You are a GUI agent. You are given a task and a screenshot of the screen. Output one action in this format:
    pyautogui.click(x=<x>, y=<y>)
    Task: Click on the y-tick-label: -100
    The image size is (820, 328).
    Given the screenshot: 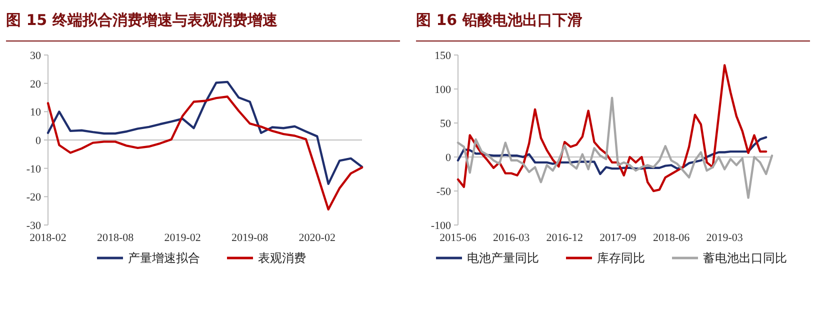 What is the action you would take?
    pyautogui.click(x=441, y=226)
    